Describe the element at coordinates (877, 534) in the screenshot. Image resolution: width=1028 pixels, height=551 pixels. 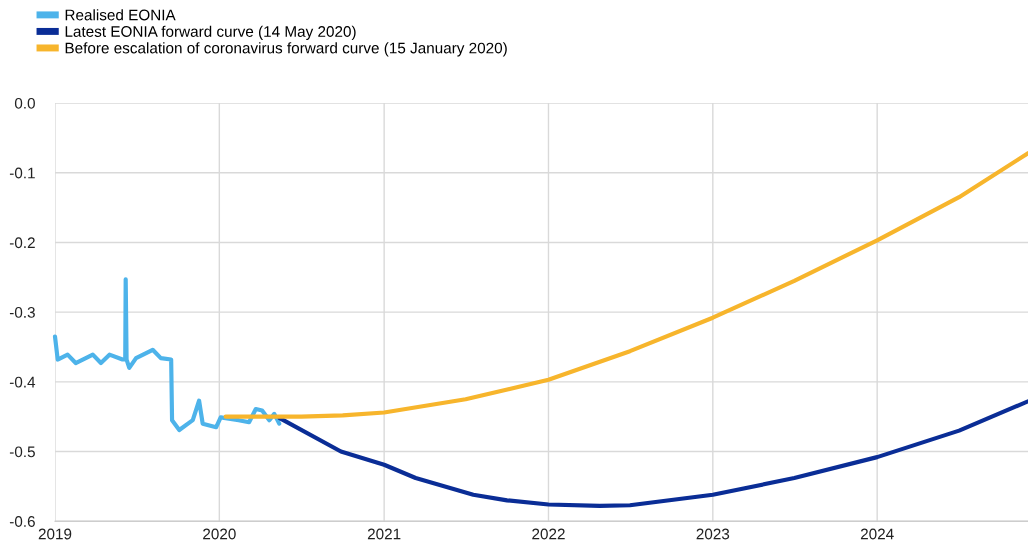
I see `x-tick-label: 2024` at that location.